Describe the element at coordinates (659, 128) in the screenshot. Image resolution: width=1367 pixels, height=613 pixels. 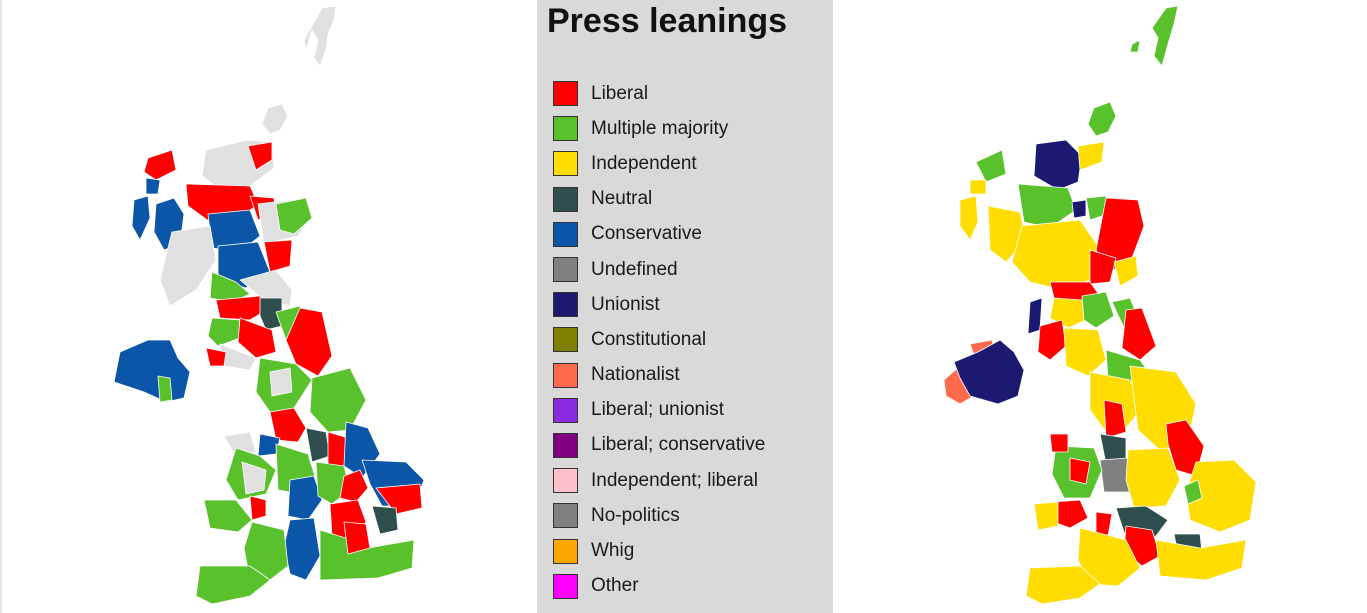
I see `legend-item: Multiple majority` at that location.